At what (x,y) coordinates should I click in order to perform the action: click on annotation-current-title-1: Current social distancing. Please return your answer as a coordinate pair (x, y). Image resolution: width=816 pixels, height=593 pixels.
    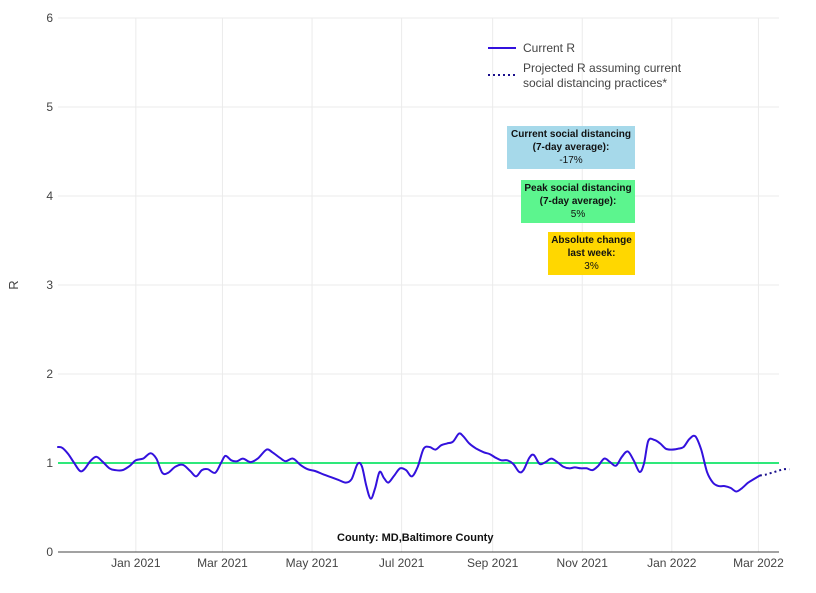
    Looking at the image, I should click on (571, 134).